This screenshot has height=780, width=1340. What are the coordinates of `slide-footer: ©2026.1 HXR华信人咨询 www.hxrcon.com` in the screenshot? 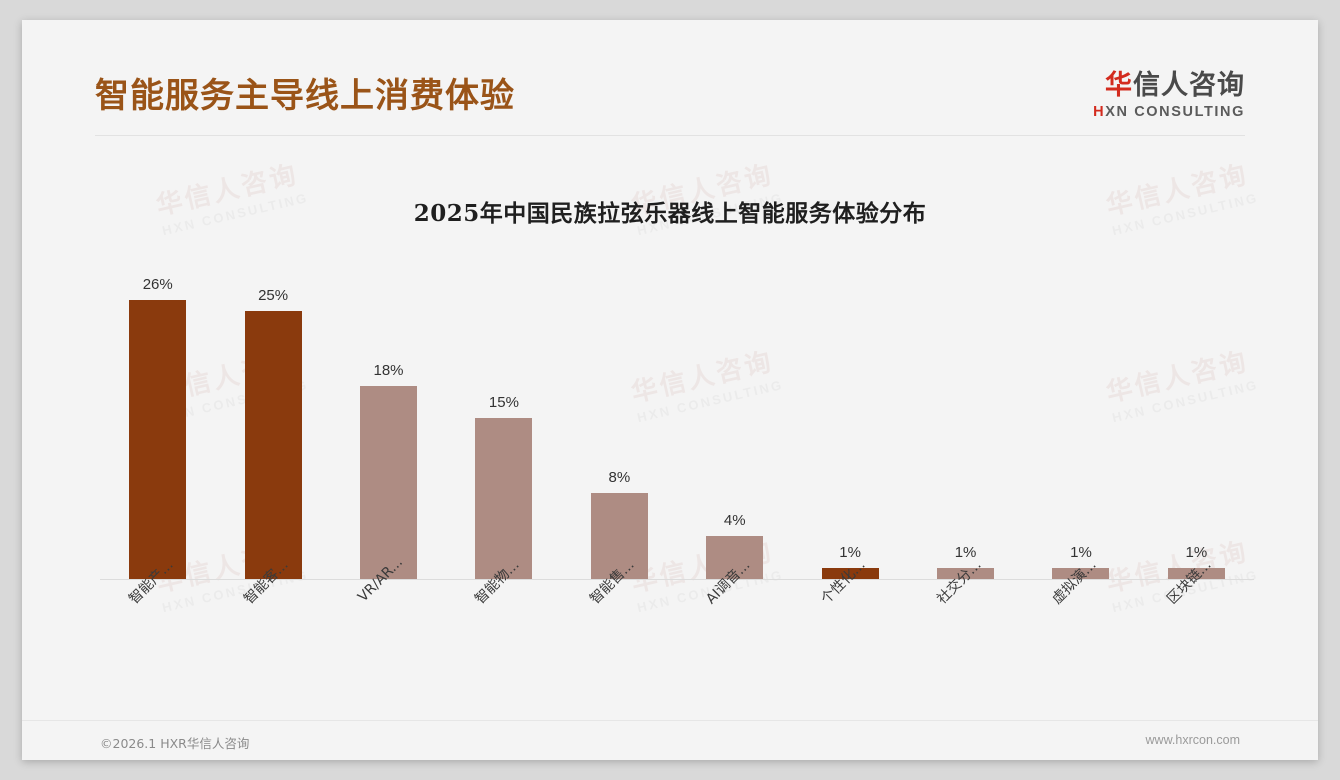 It's located at (670, 740).